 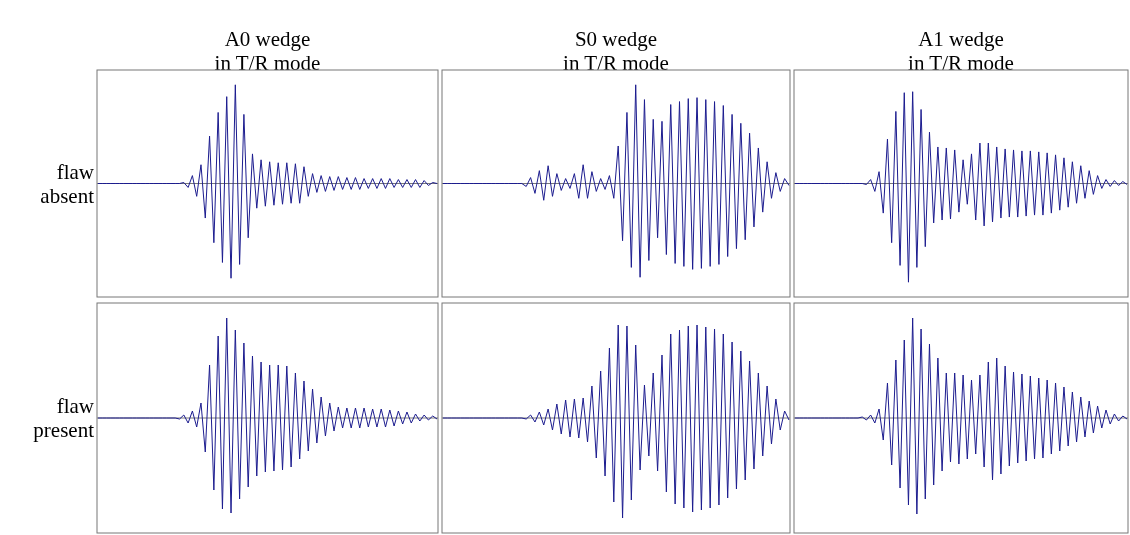 I want to click on chart-title: A1 wedge in T/R mode, so click(x=961, y=51).